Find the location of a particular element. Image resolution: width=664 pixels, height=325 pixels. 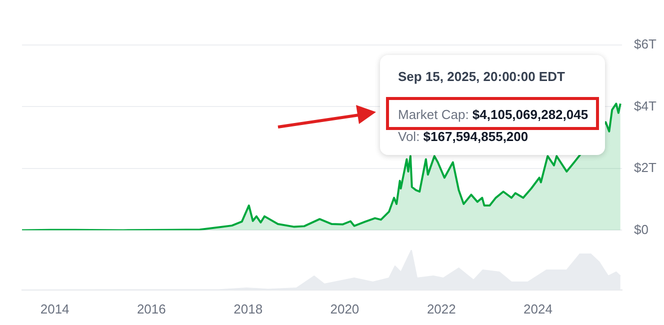

annotation: Market Cap: $4,105,069,282,045 is located at coordinates (493, 114).